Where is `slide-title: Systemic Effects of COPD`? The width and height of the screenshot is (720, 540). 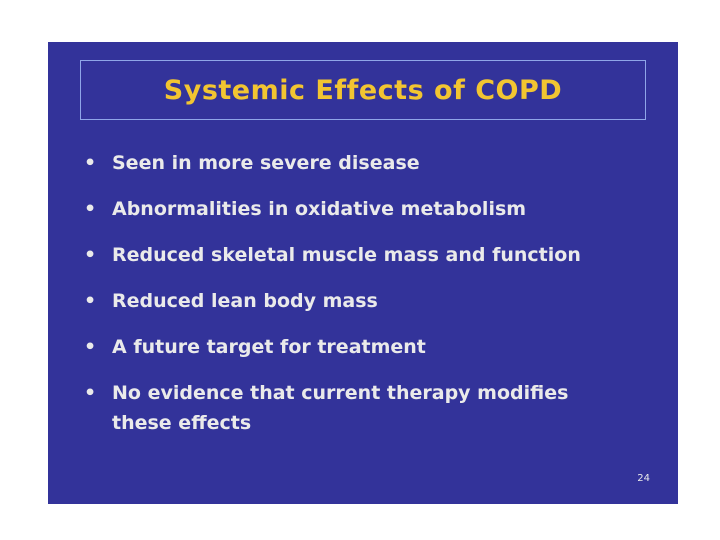
slide-title: Systemic Effects of COPD is located at coordinates (363, 90).